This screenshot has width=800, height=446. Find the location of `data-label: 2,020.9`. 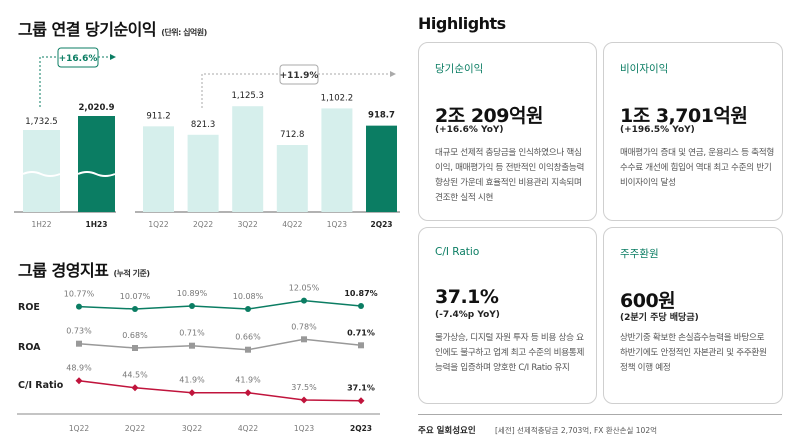

data-label: 2,020.9 is located at coordinates (96, 108).